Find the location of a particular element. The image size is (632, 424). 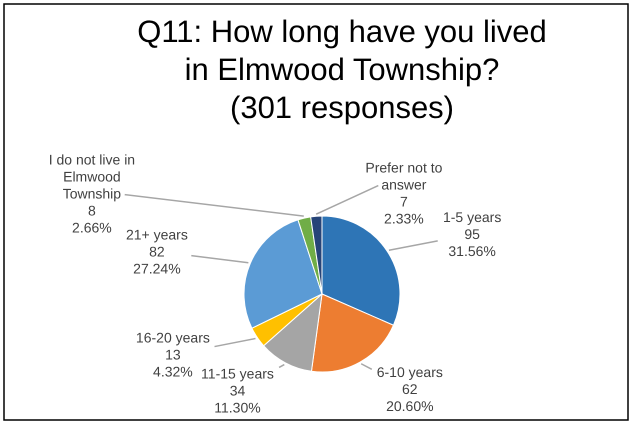

slice-label: 21+ years is located at coordinates (157, 234).